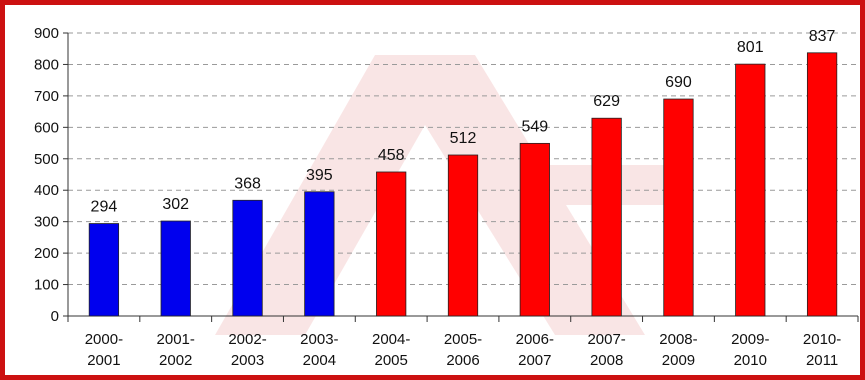 The image size is (865, 380). What do you see at coordinates (175, 204) in the screenshot?
I see `data-label: 302` at bounding box center [175, 204].